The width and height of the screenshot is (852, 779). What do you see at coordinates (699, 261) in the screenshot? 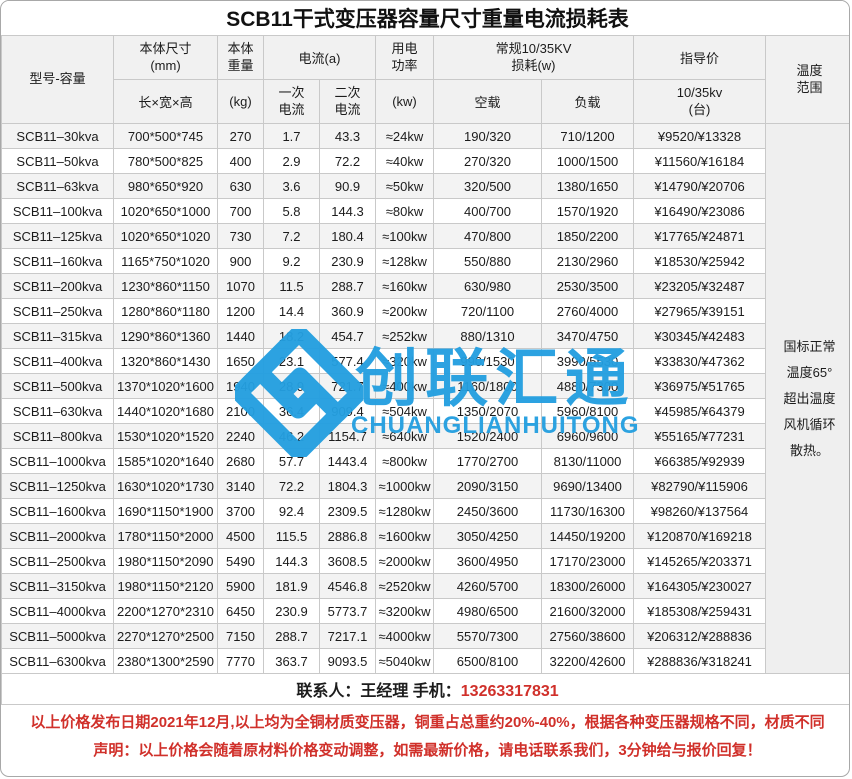
I see `price-cell: ¥18530/¥25942` at bounding box center [699, 261].